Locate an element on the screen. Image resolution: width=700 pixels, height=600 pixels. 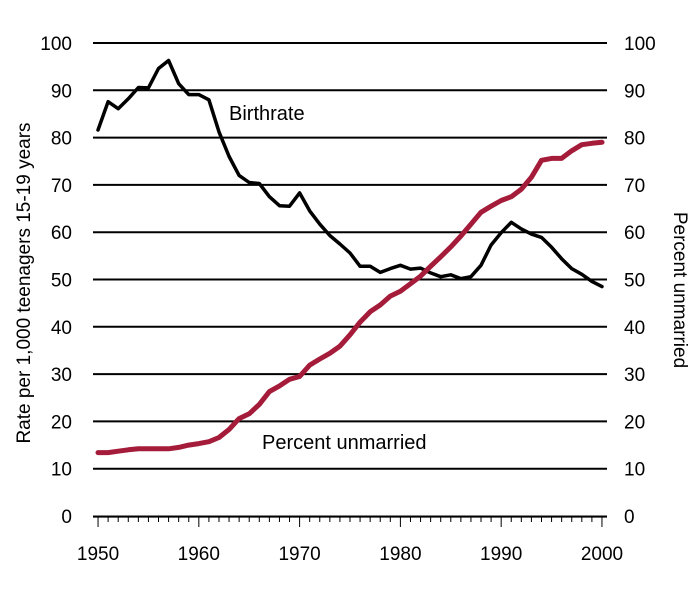
birthrate-label: Birthrate is located at coordinates (267, 114).